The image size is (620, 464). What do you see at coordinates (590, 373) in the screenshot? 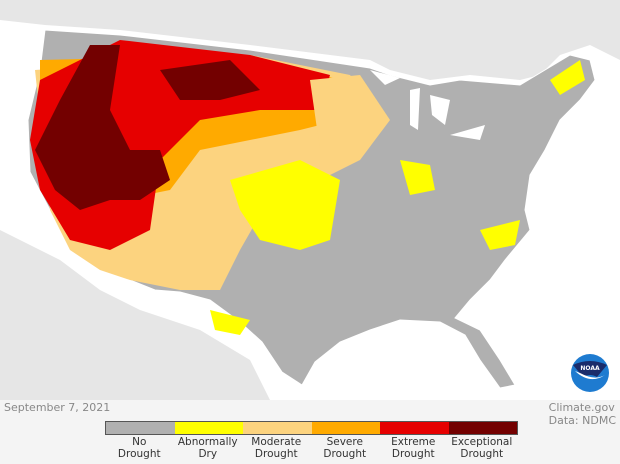
I see `noaa-logo: NOAA` at bounding box center [590, 373].